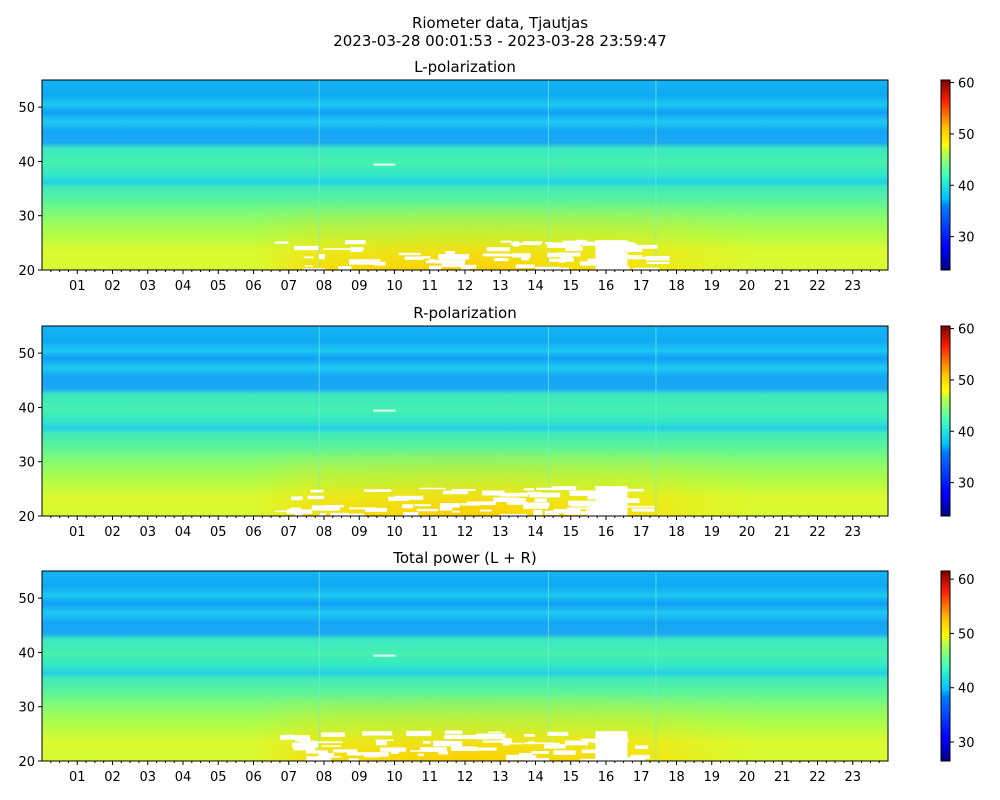 This screenshot has height=800, width=1000. What do you see at coordinates (429, 532) in the screenshot?
I see `x-tick-label: 11` at bounding box center [429, 532].